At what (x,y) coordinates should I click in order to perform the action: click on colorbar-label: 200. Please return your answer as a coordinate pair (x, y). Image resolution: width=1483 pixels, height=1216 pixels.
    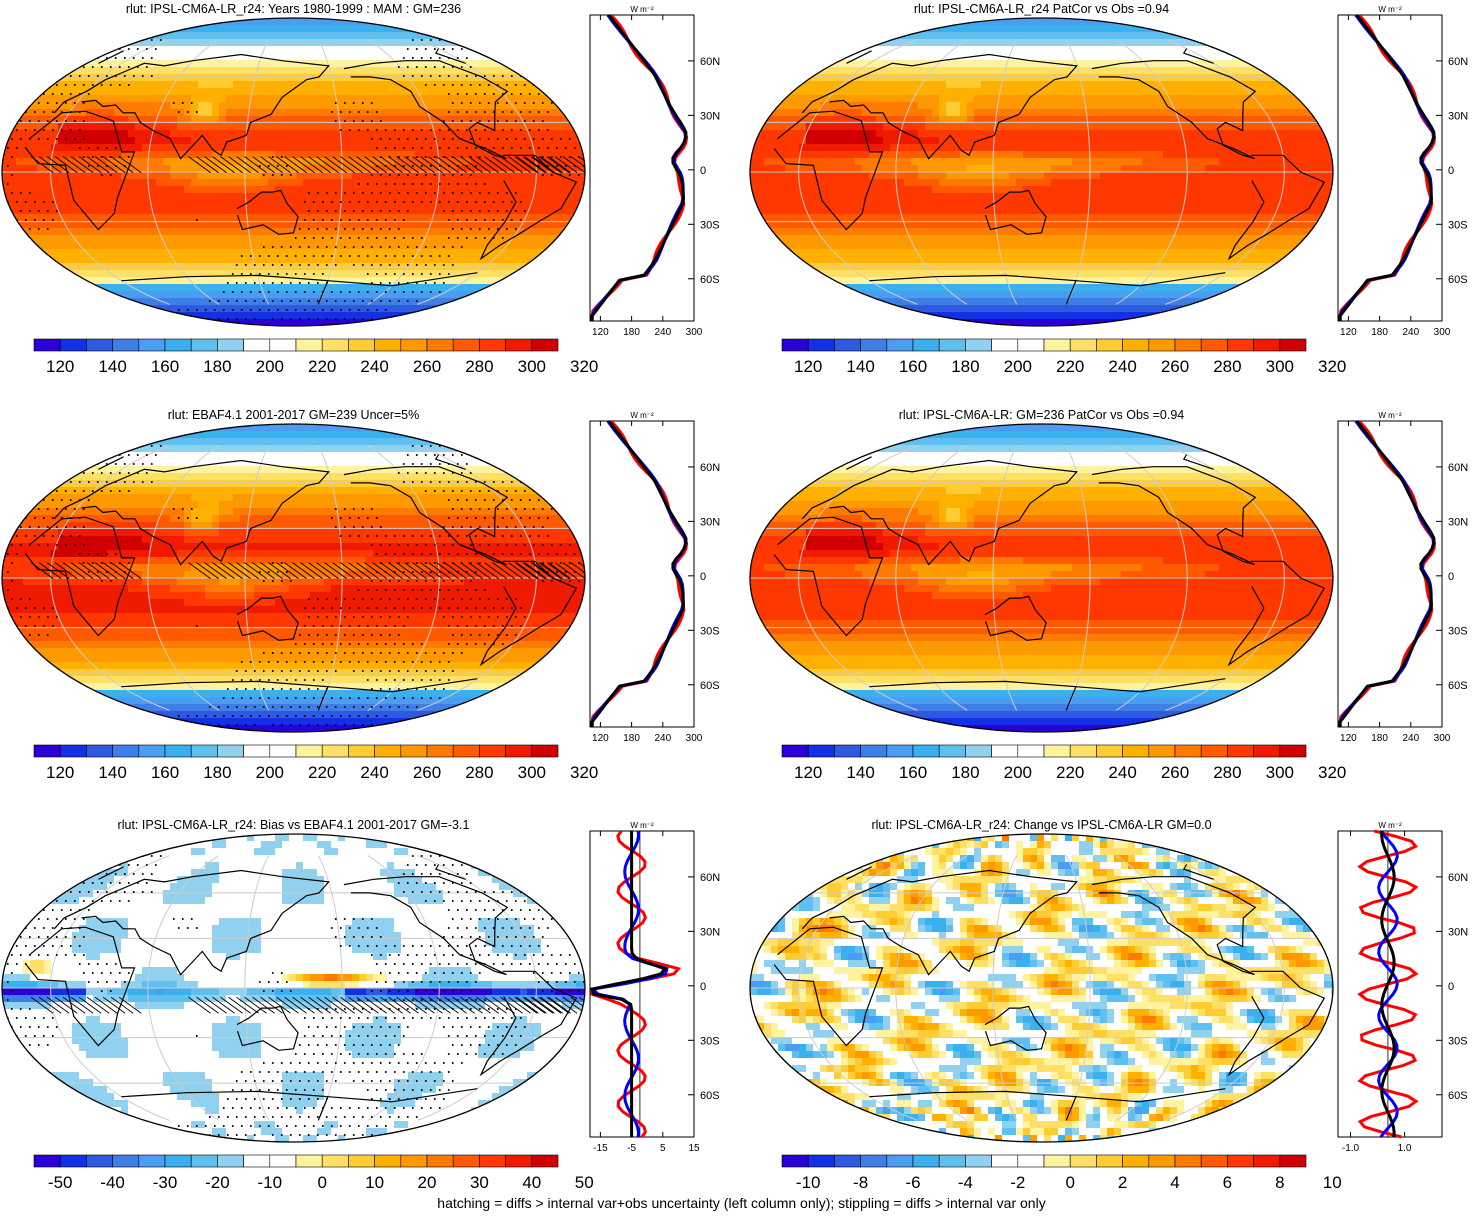
    Looking at the image, I should click on (270, 366).